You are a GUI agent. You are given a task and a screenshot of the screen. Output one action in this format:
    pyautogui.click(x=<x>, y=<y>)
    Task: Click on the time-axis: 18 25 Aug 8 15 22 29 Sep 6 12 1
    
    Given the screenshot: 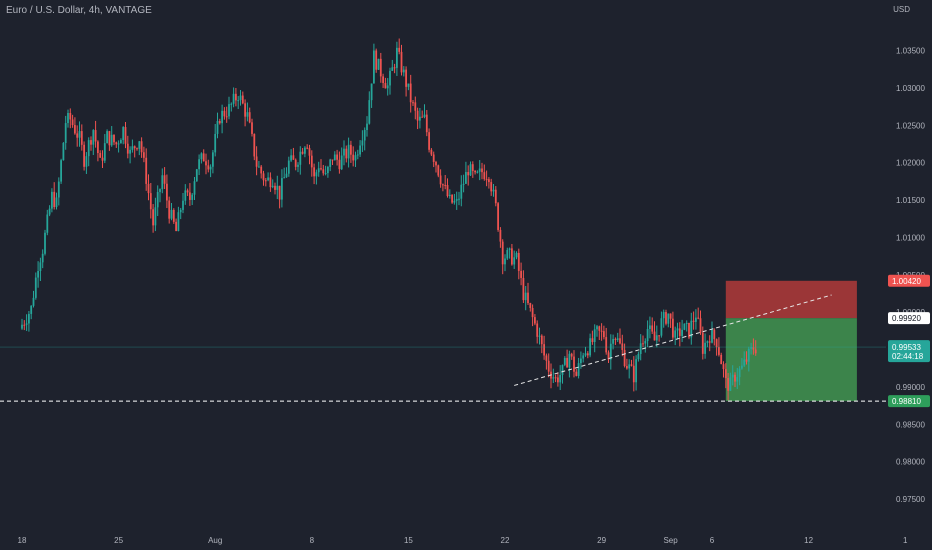 What is the action you would take?
    pyautogui.click(x=463, y=540)
    